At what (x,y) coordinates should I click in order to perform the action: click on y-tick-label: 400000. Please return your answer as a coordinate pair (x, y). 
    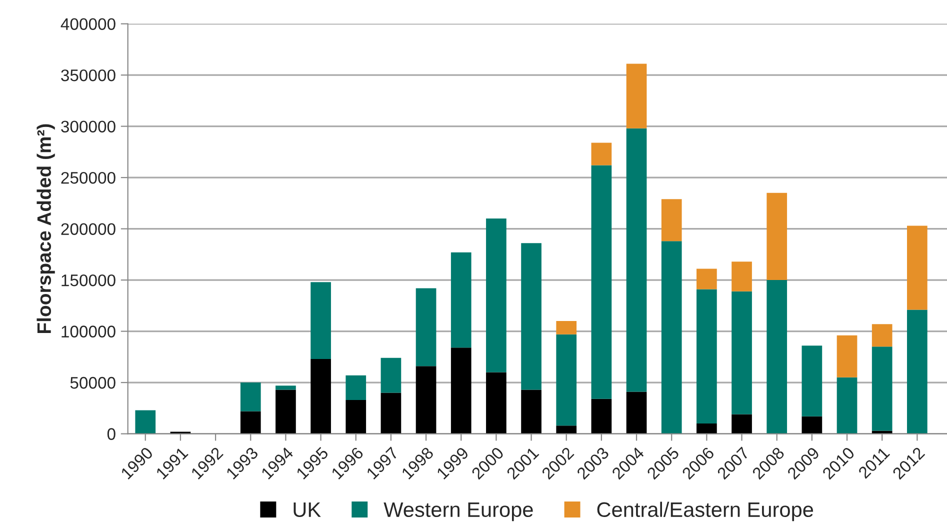
    Looking at the image, I should click on (88, 24).